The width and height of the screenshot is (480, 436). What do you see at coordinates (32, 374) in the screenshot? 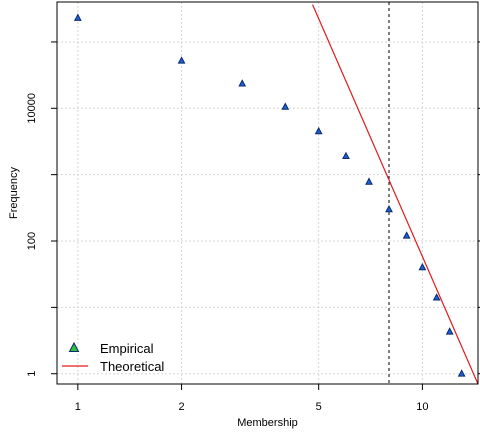
I see `y-tick-label: 1` at bounding box center [32, 374].